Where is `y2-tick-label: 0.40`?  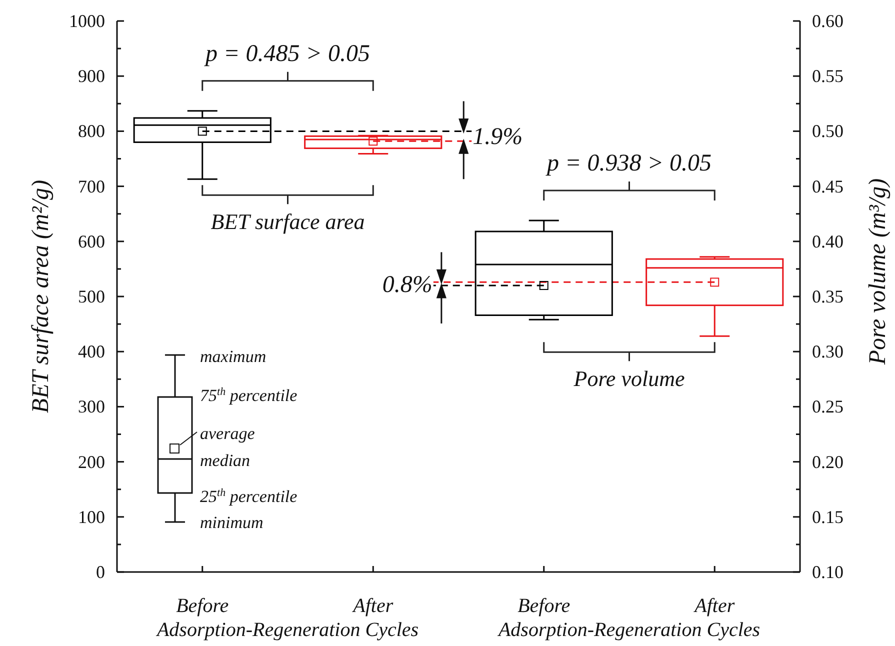
y2-tick-label: 0.40 is located at coordinates (828, 241).